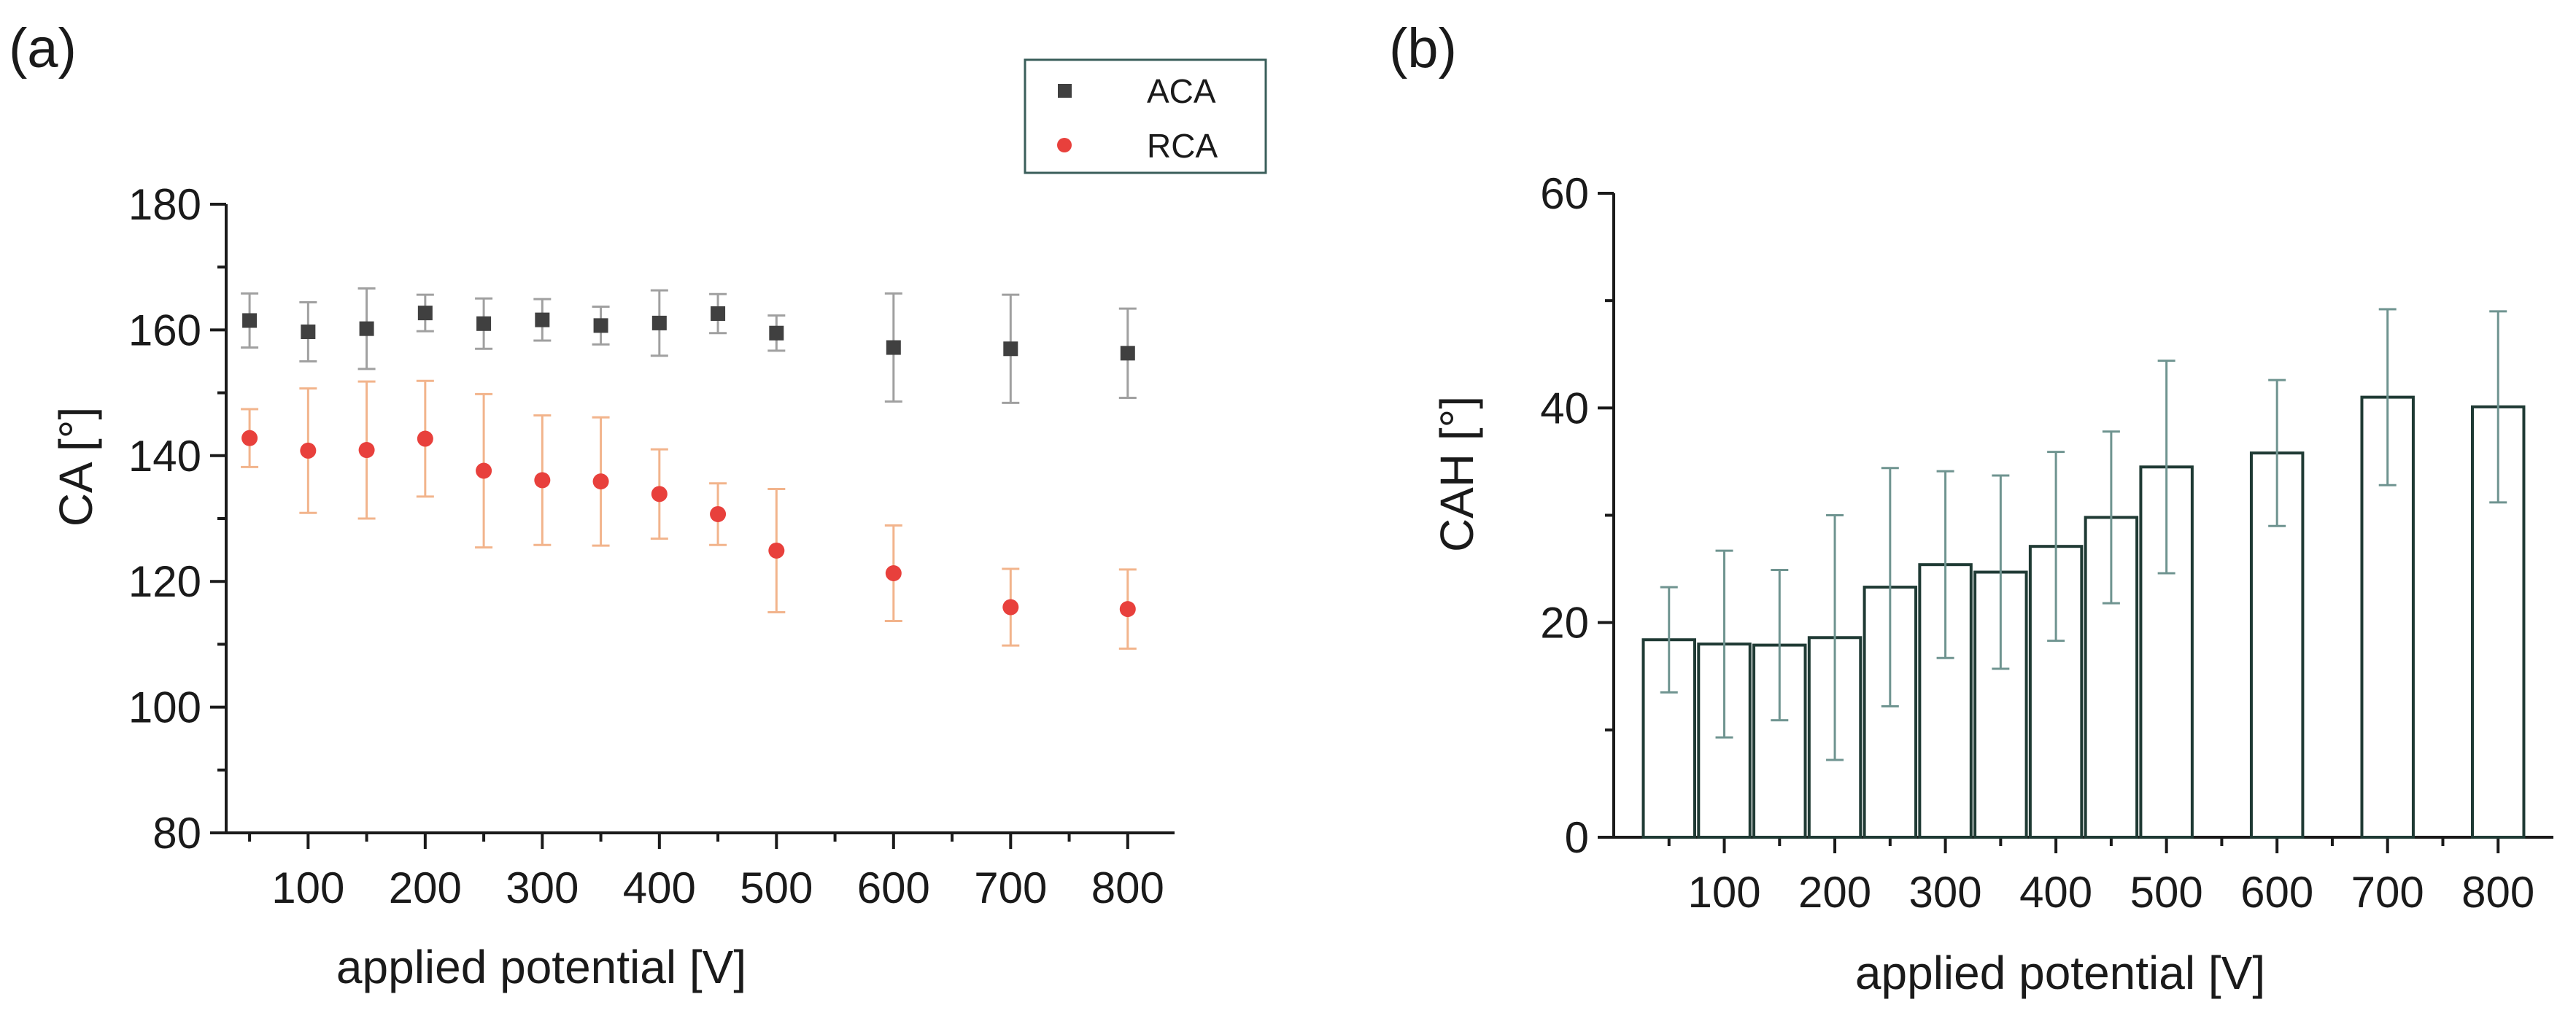 The image size is (2576, 1013). Describe the element at coordinates (164, 330) in the screenshot. I see `panel-a-y-tick-label: 160` at that location.